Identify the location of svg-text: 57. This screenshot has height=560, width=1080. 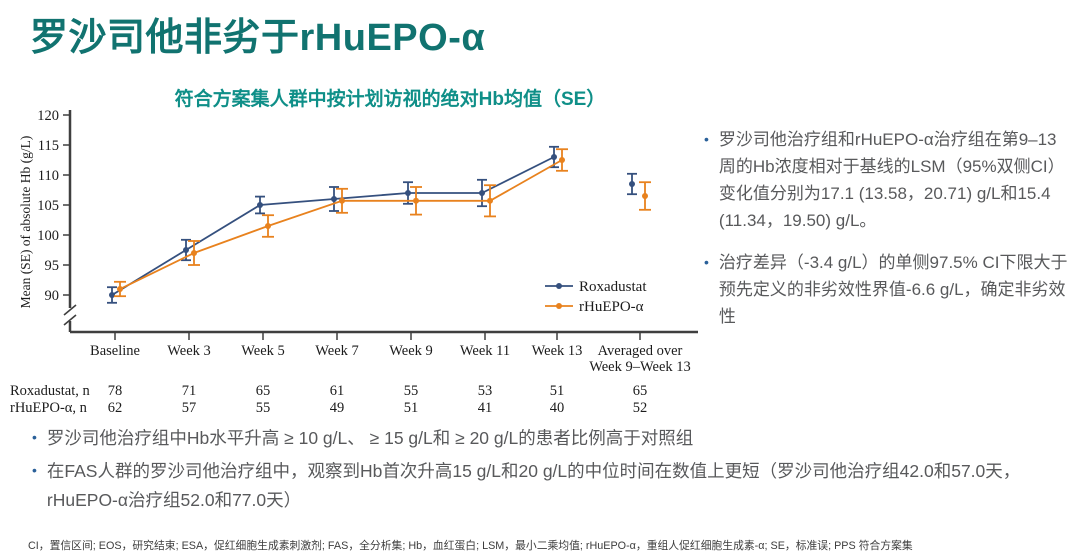
(189, 408).